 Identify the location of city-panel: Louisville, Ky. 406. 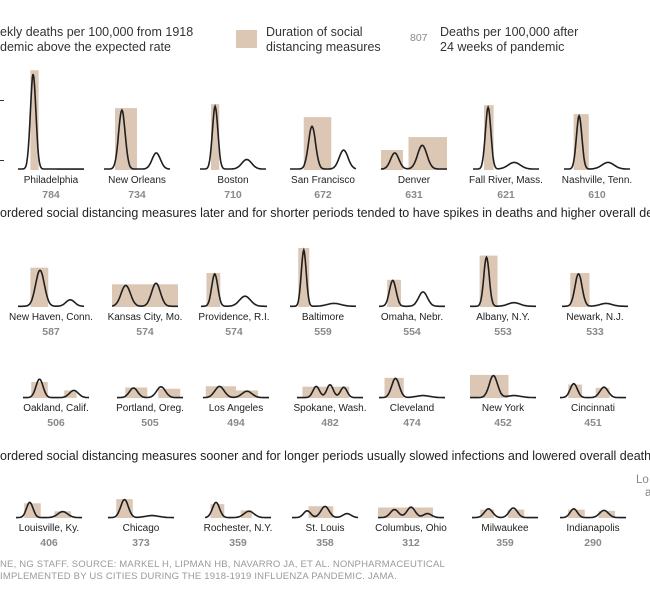
(49, 525).